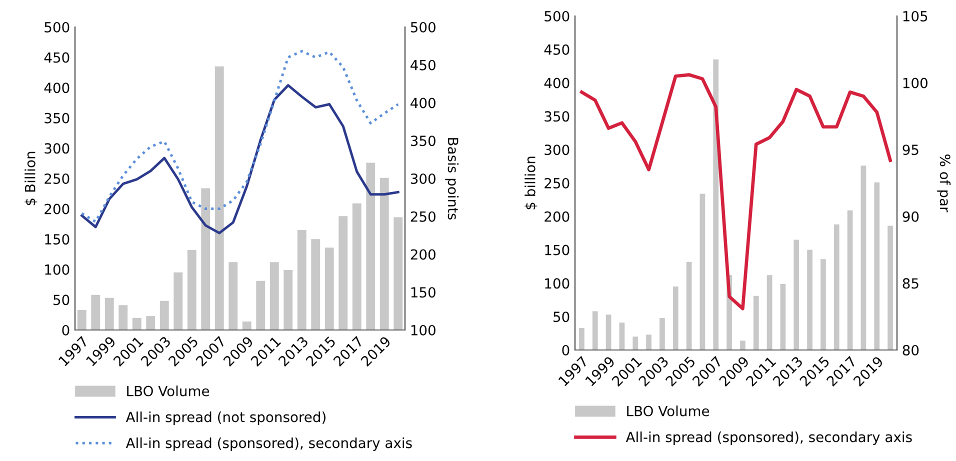 The width and height of the screenshot is (956, 461). I want to click on y2-tick-label: 80, so click(910, 350).